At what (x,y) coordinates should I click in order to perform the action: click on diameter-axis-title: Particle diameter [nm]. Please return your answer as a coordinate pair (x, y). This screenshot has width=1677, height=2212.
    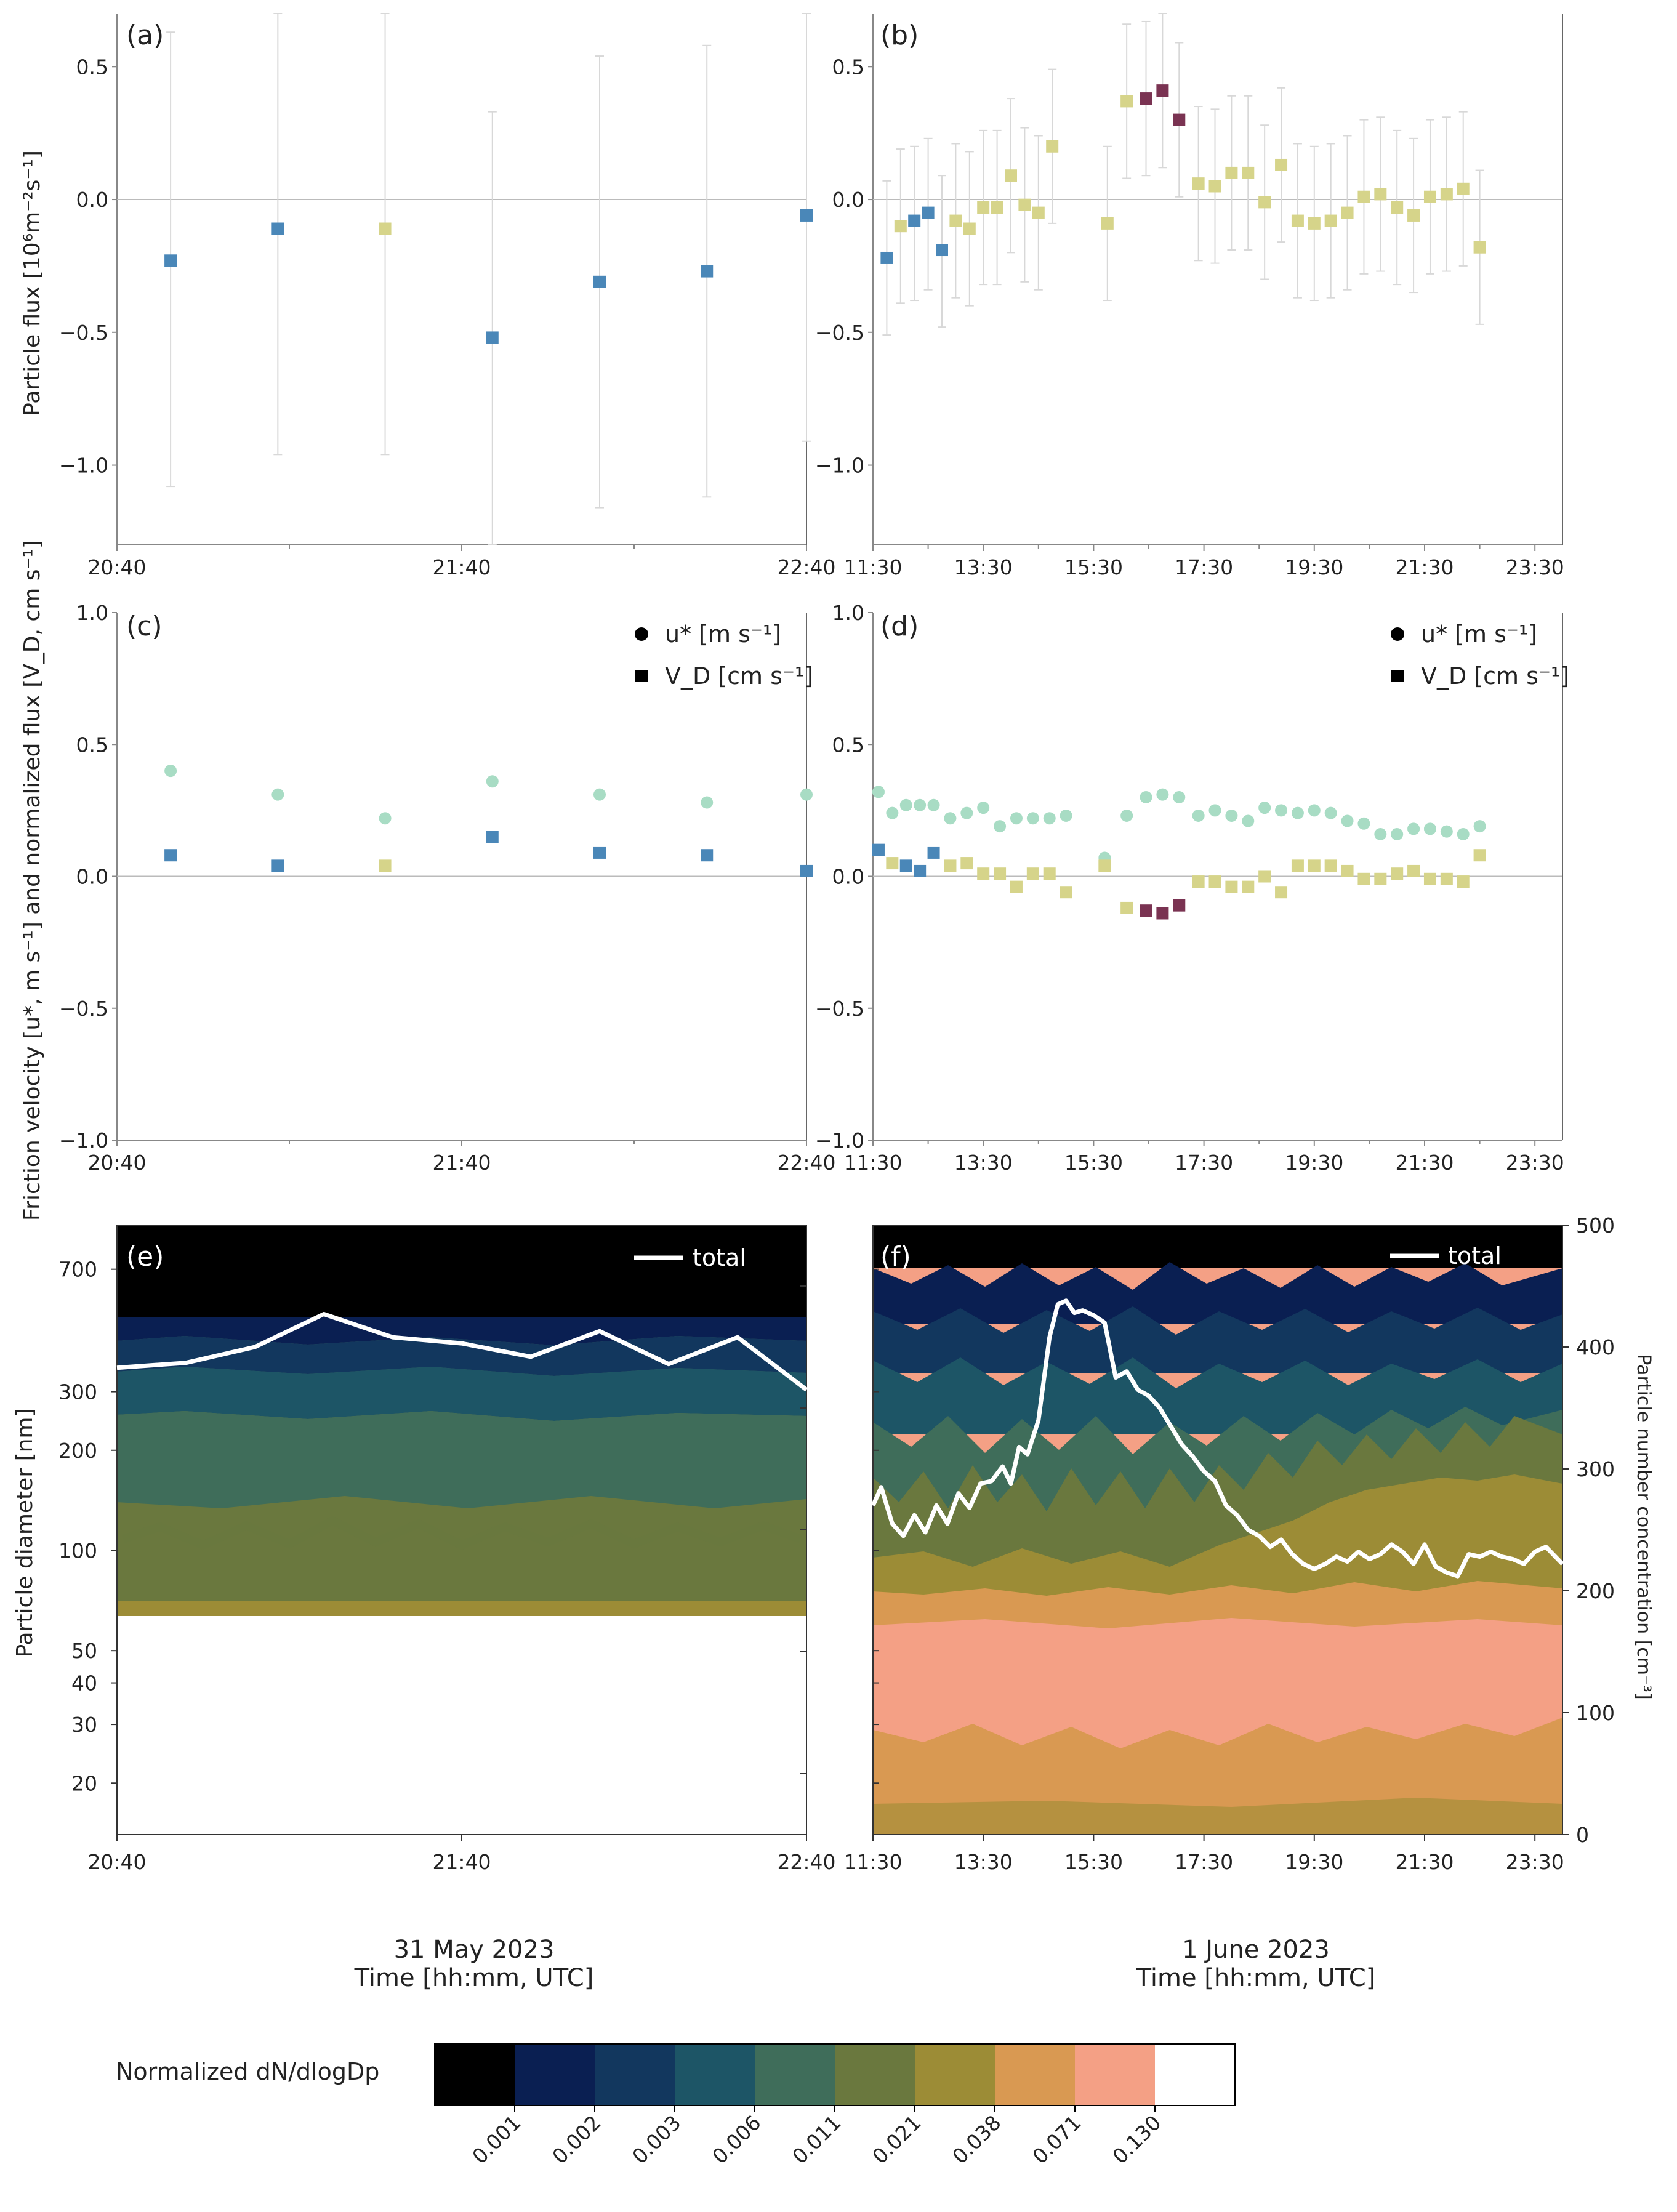
    Looking at the image, I should click on (25, 1532).